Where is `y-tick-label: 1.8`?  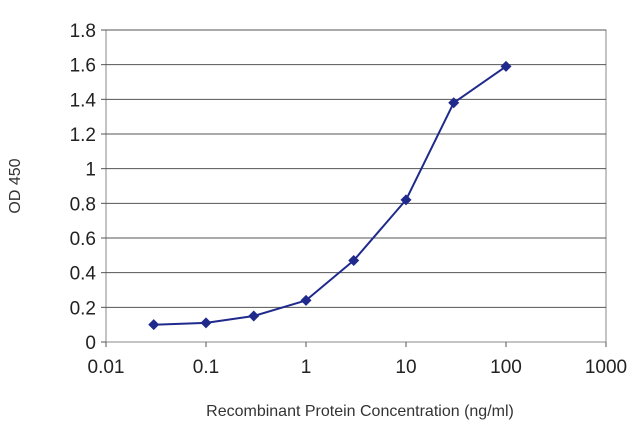
y-tick-label: 1.8 is located at coordinates (83, 31).